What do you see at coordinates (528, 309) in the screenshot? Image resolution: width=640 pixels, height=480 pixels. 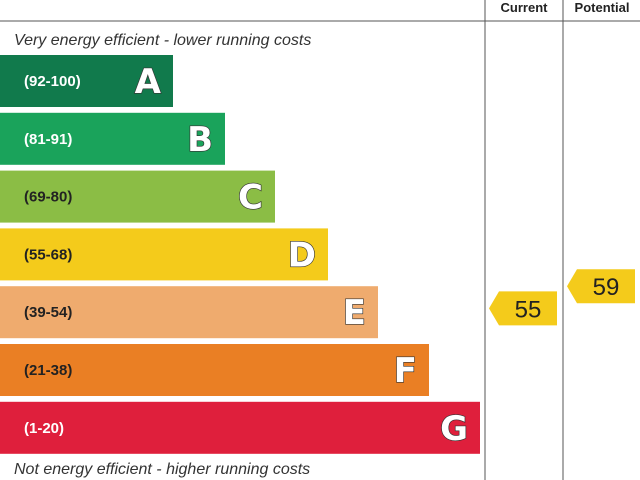 I see `current-rating-value: 55` at bounding box center [528, 309].